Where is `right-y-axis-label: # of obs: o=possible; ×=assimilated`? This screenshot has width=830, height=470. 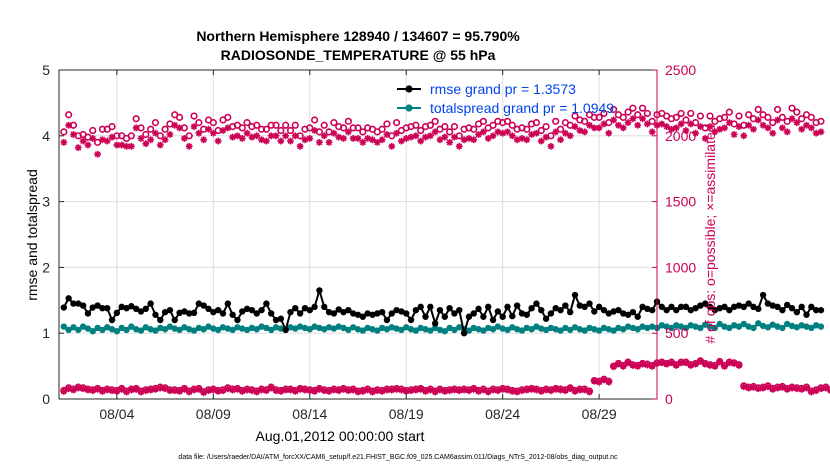
right-y-axis-label: # of obs: o=possible; ×=assimilated is located at coordinates (710, 233).